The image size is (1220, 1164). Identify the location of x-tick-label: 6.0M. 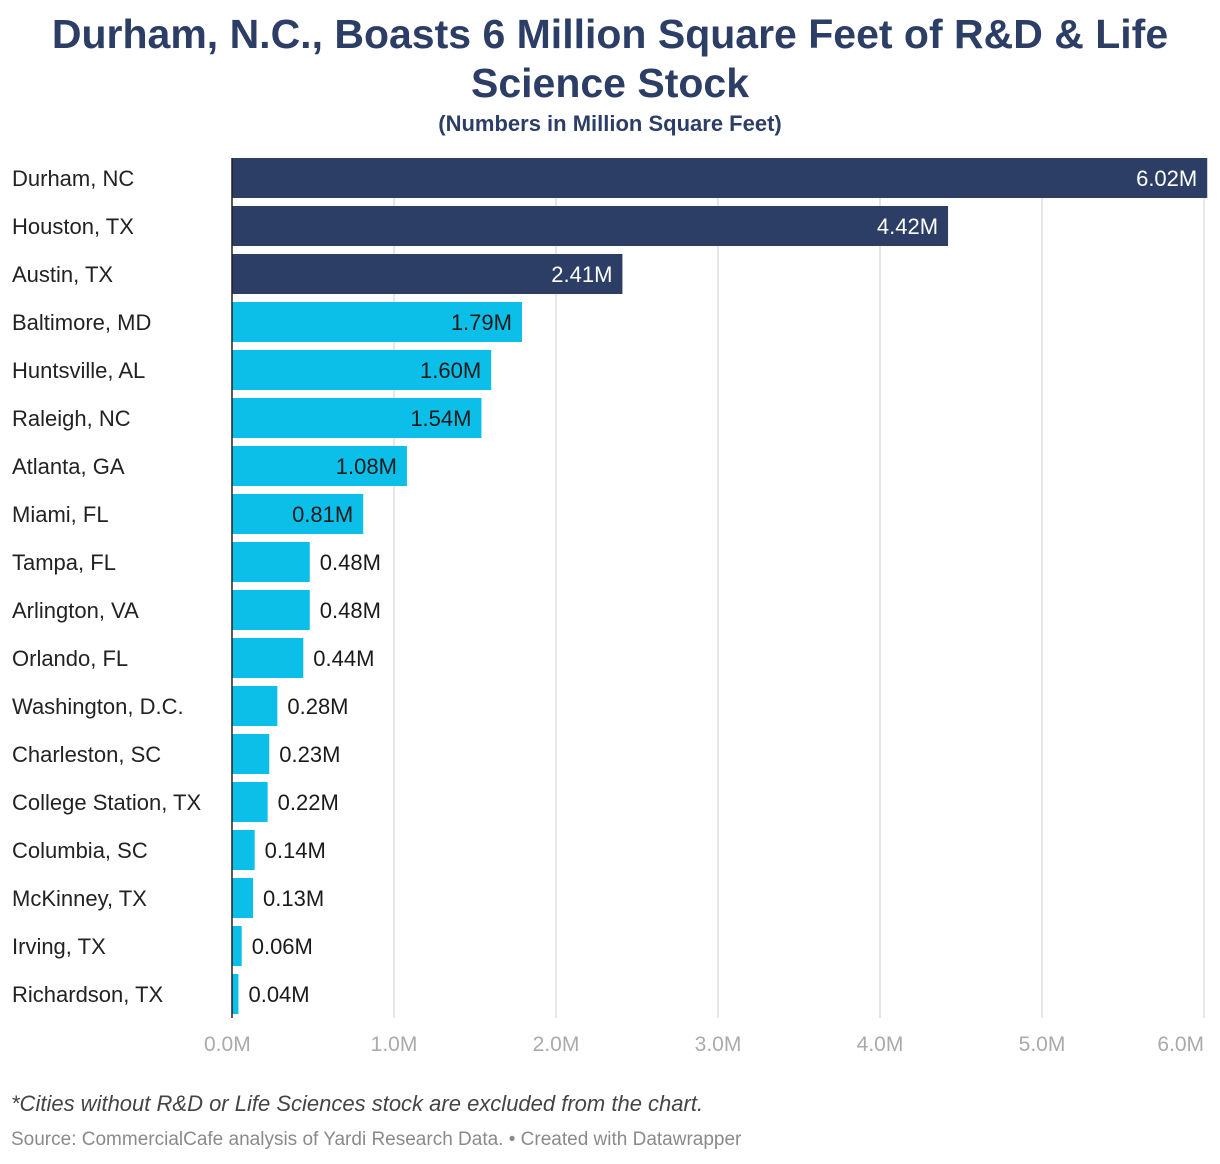
(1180, 1044).